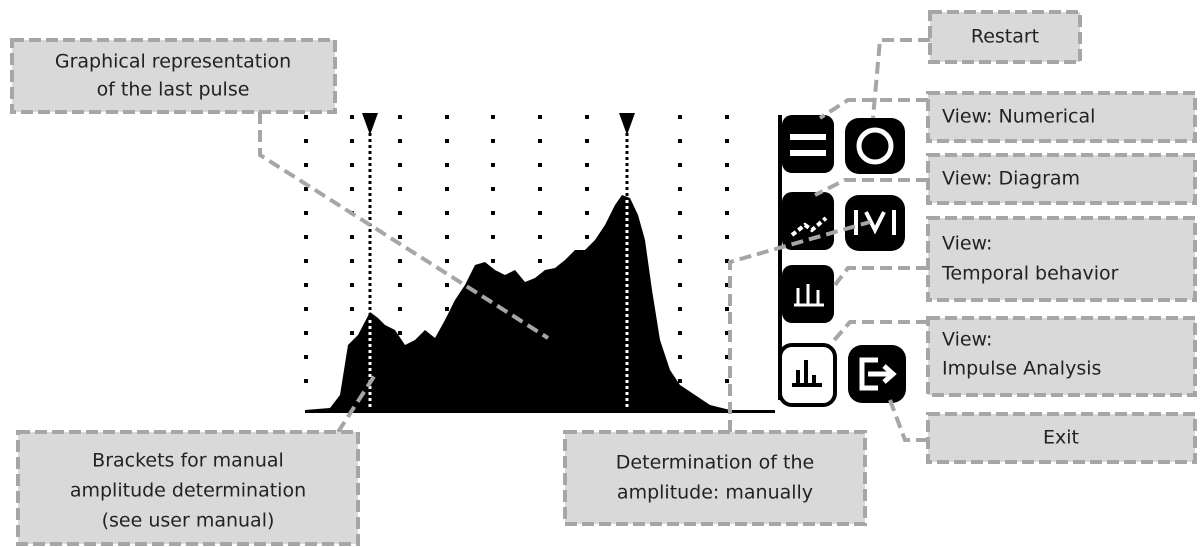 The height and width of the screenshot is (547, 1200). I want to click on callout-text: View: Diagram, so click(1011, 179).